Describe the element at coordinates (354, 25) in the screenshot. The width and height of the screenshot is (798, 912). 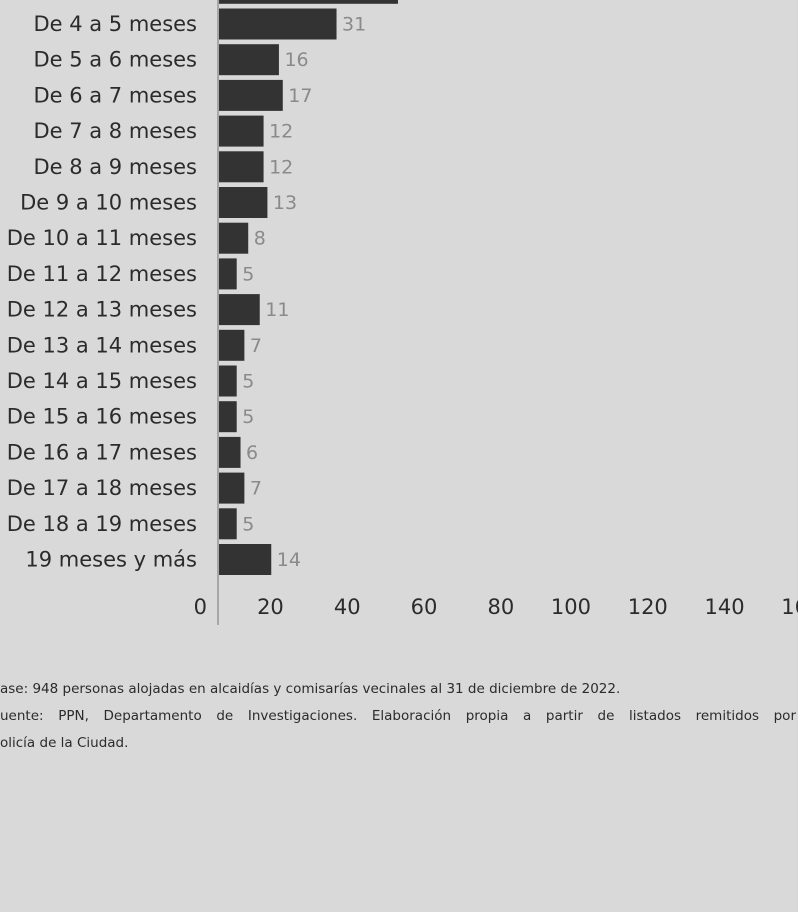
I see `value-label: 31` at that location.